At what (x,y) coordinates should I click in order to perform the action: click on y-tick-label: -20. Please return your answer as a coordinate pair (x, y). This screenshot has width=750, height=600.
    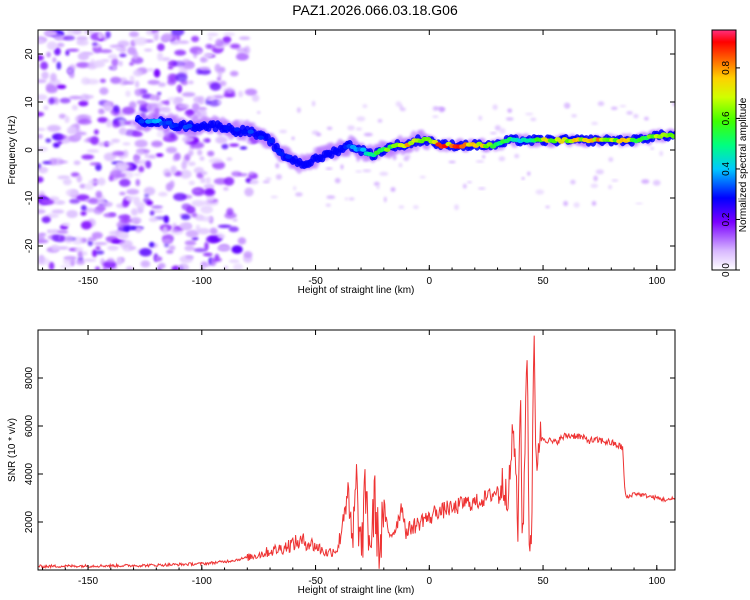
    Looking at the image, I should click on (29, 245).